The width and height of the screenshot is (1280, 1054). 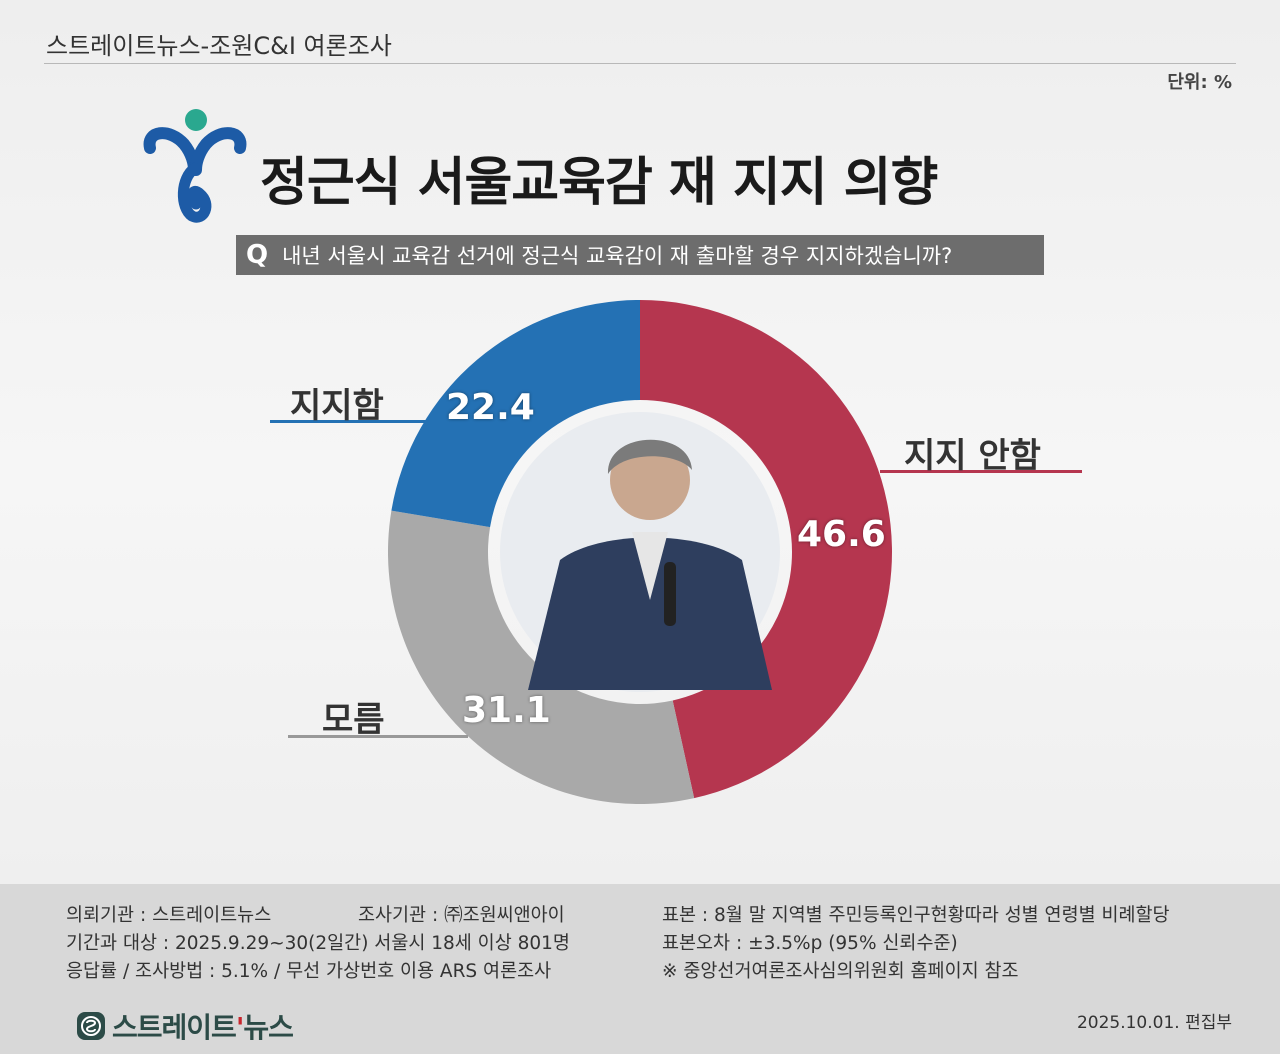 What do you see at coordinates (1199, 82) in the screenshot?
I see `unit-label: 단위: %` at bounding box center [1199, 82].